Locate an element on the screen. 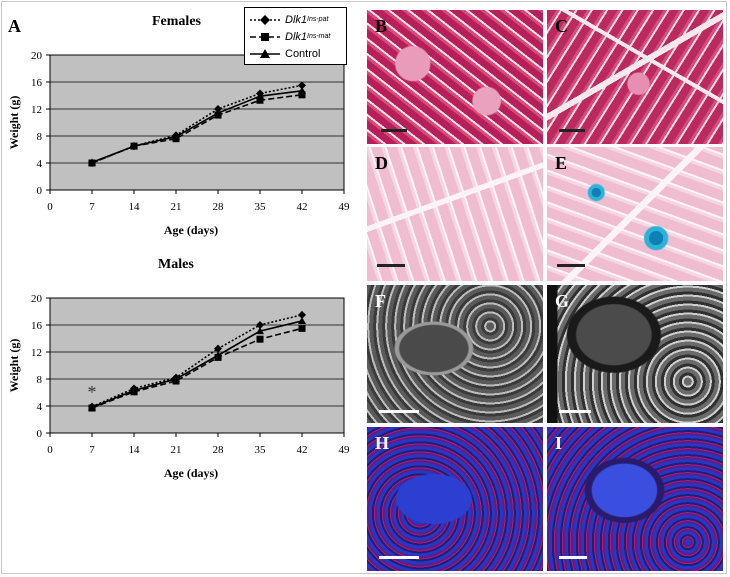 The image size is (730, 577). panel-a-label: A is located at coordinates (14, 26).